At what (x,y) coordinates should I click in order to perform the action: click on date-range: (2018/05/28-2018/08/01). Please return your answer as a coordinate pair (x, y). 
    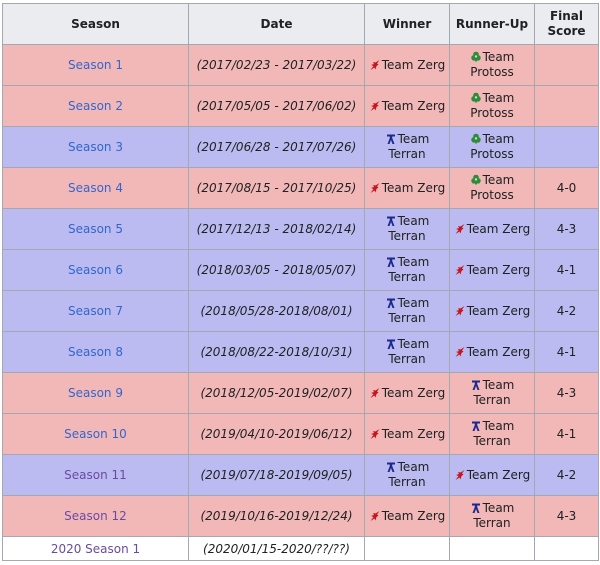
    Looking at the image, I should click on (276, 311).